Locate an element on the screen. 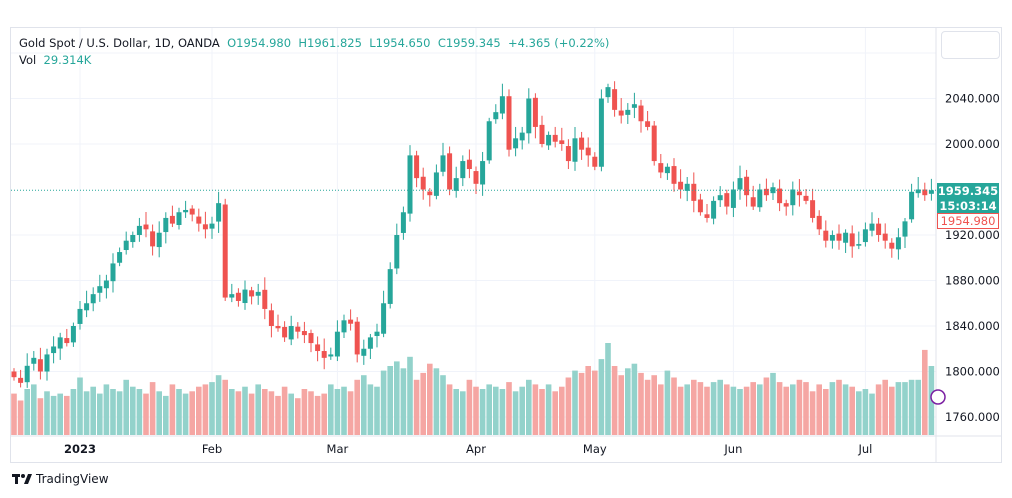 Image resolution: width=1012 pixels, height=498 pixels. x-tick-label: May is located at coordinates (595, 449).